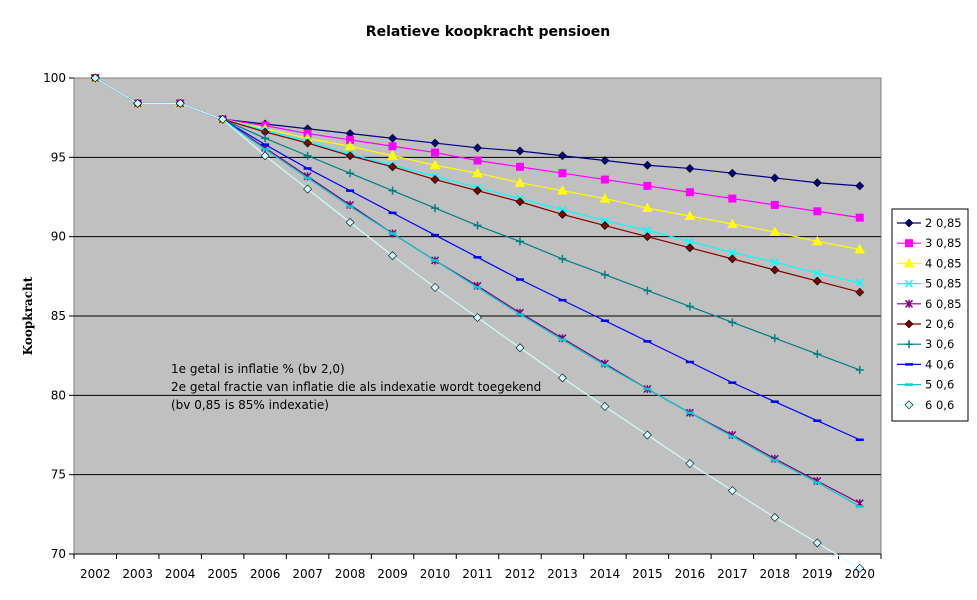  Describe the element at coordinates (265, 574) in the screenshot. I see `x-tick-label-4: 2006` at that location.